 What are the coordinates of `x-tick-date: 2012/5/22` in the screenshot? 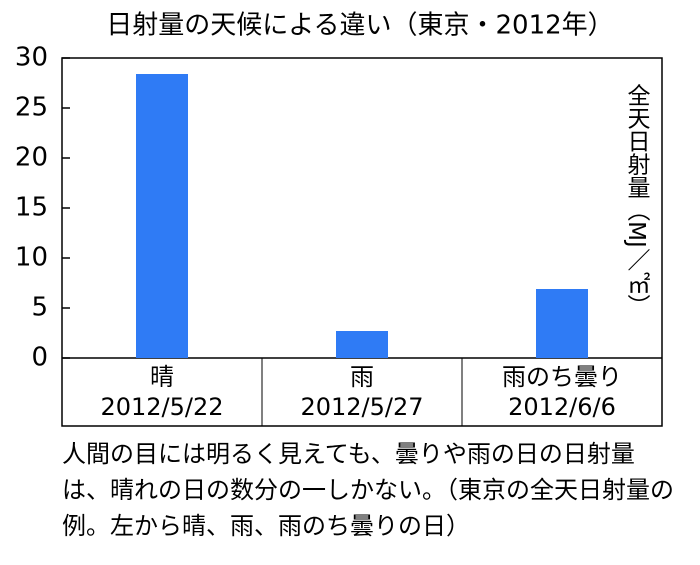 It's located at (161, 407).